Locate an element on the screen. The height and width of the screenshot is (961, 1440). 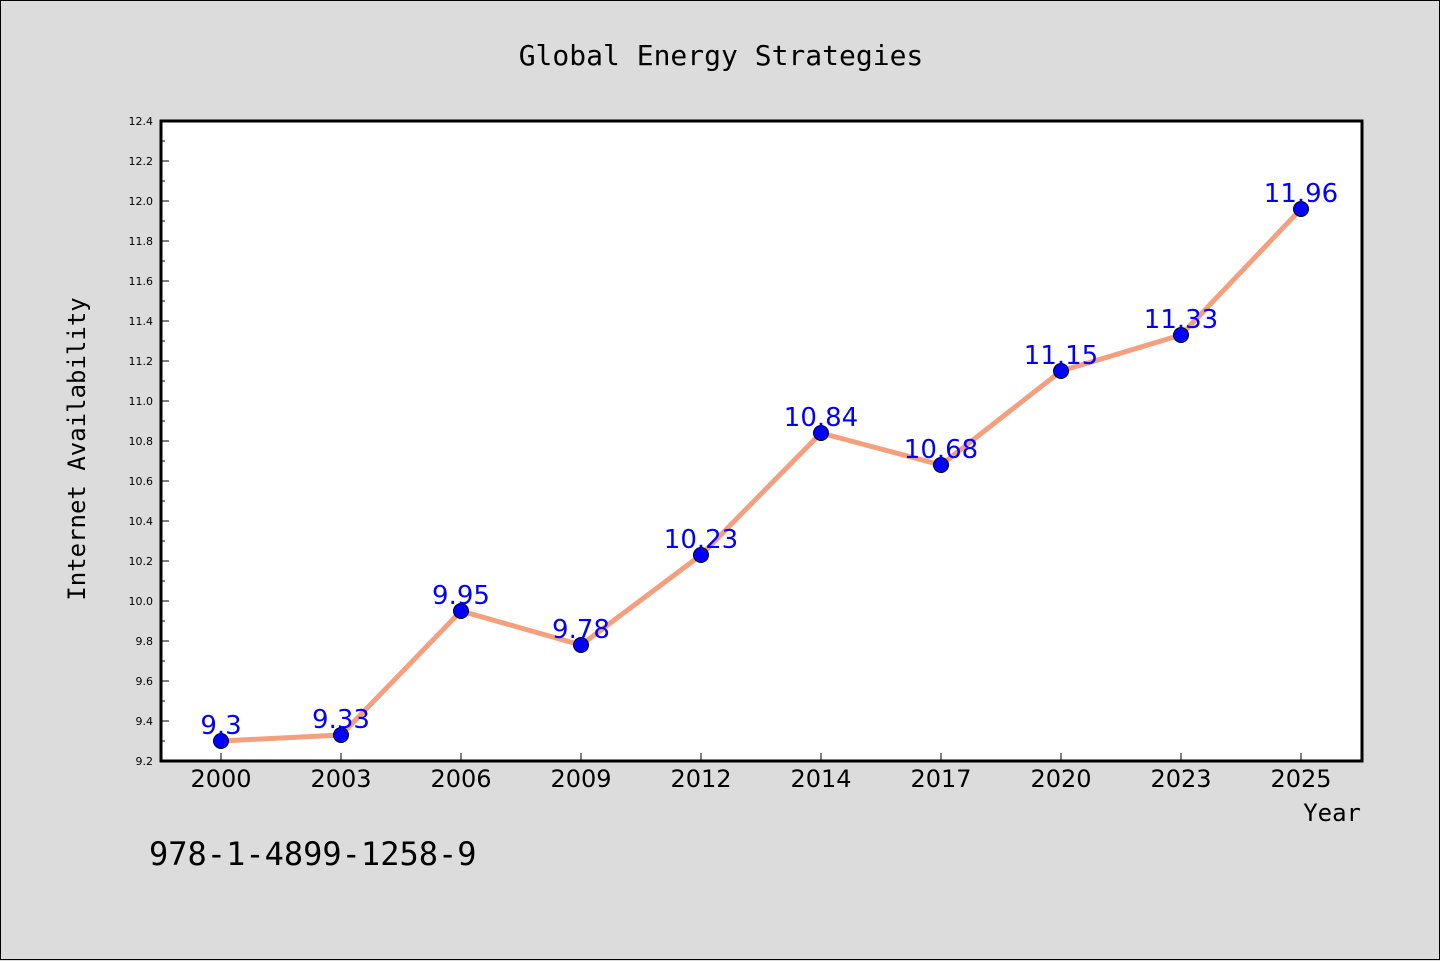
x-tick-label: 2009 is located at coordinates (580, 779).